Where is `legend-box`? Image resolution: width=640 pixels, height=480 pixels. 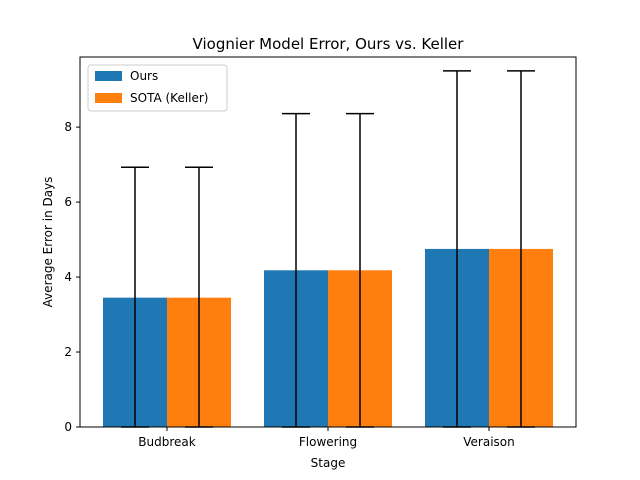 legend-box is located at coordinates (157, 88).